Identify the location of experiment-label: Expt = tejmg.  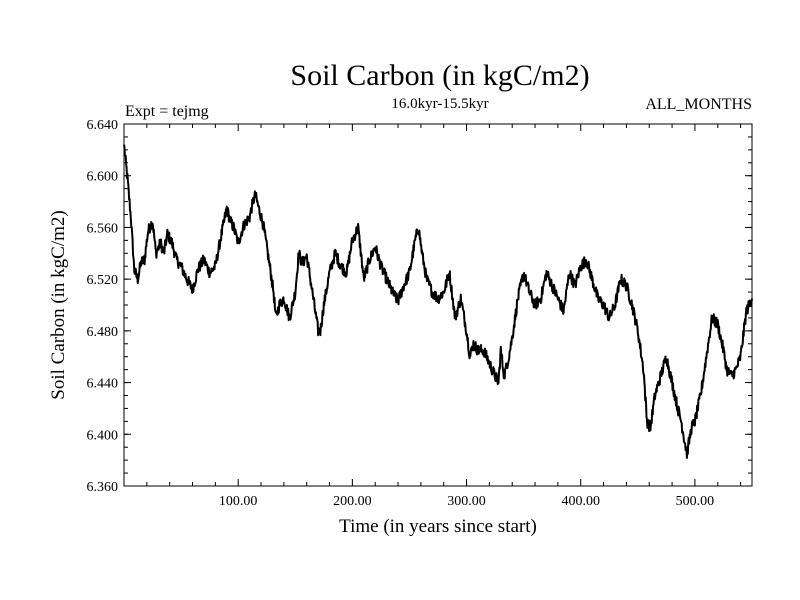
(167, 111).